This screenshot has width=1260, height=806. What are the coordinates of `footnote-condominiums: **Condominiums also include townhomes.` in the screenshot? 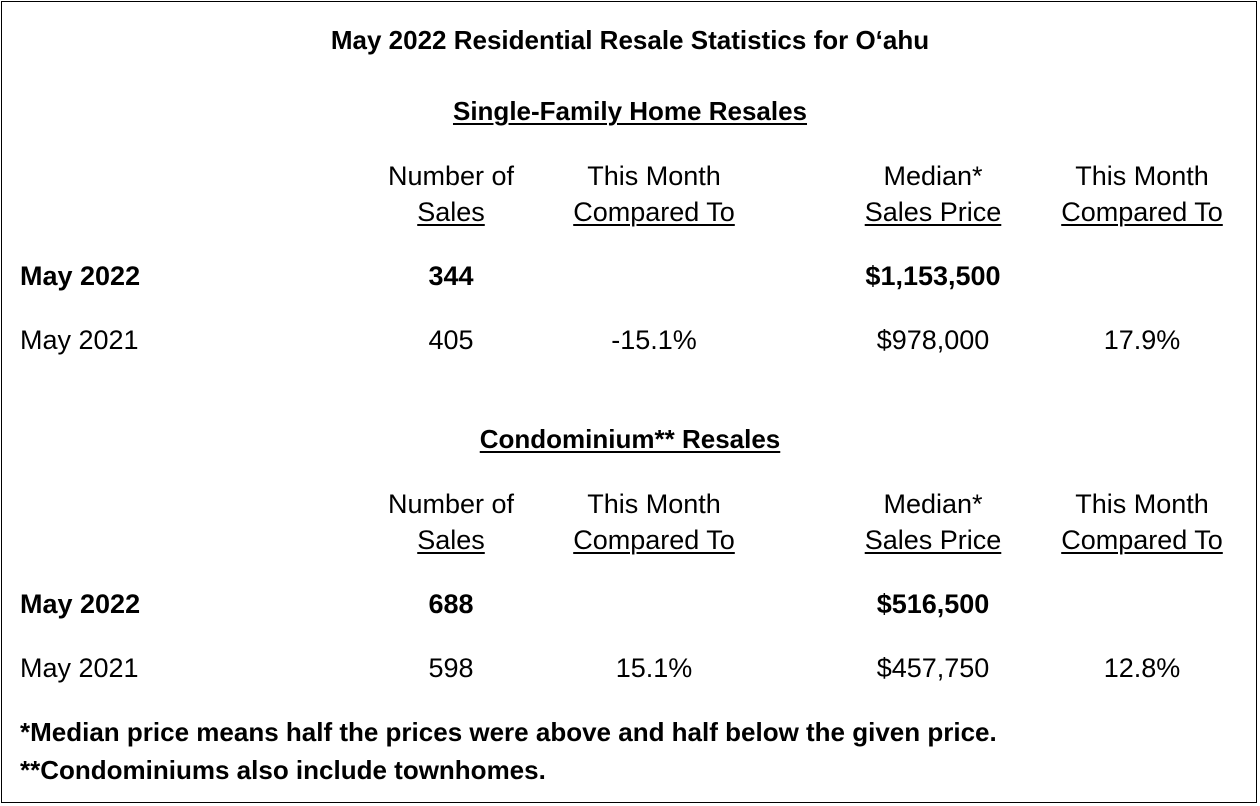 It's located at (283, 770).